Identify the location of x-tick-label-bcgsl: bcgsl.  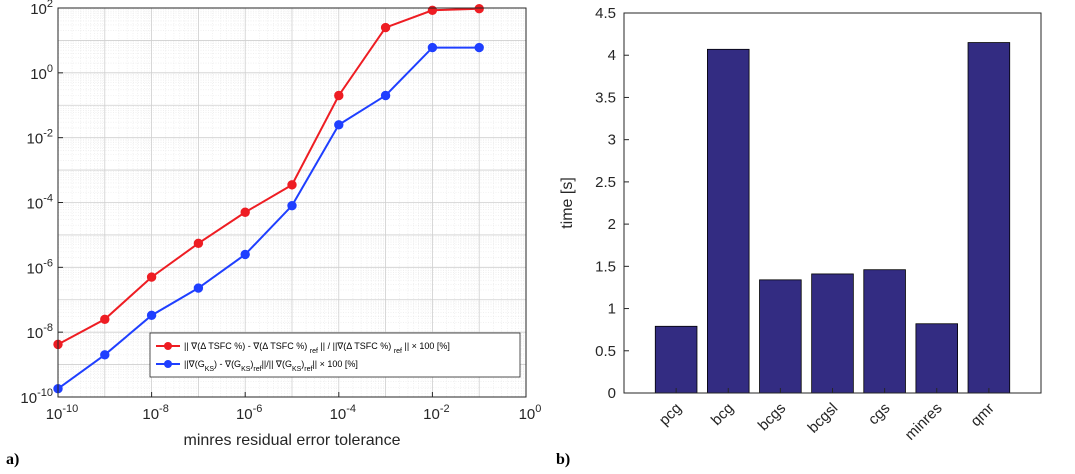
(823, 418).